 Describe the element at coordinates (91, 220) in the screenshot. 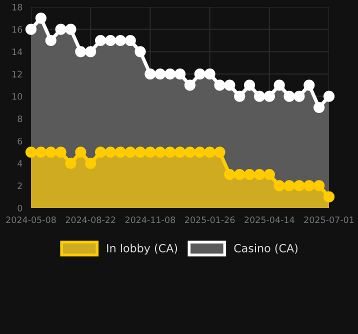

I see `x-tick-label: 2024-08-22` at that location.